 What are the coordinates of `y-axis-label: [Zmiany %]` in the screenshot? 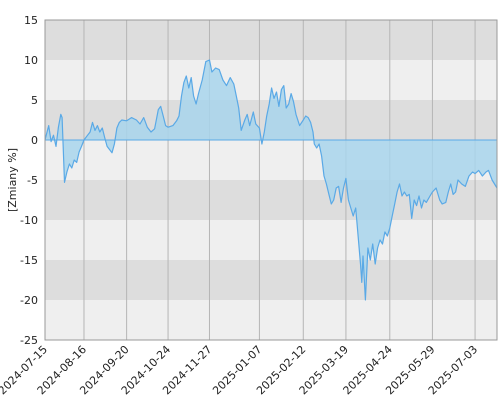 It's located at (12, 180).